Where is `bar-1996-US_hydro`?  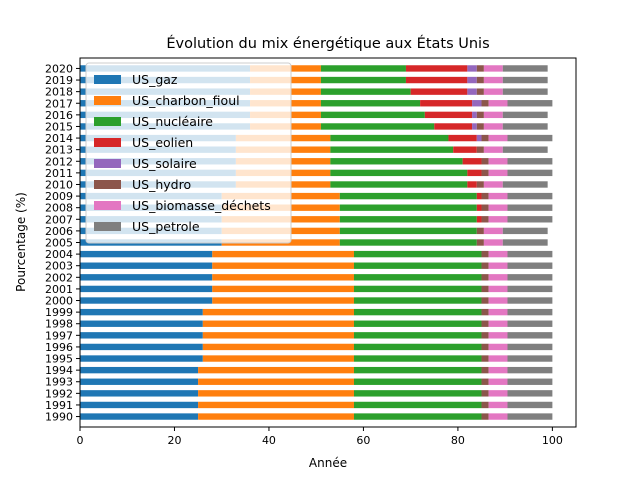
bar-1996-US_hydro is located at coordinates (485, 347).